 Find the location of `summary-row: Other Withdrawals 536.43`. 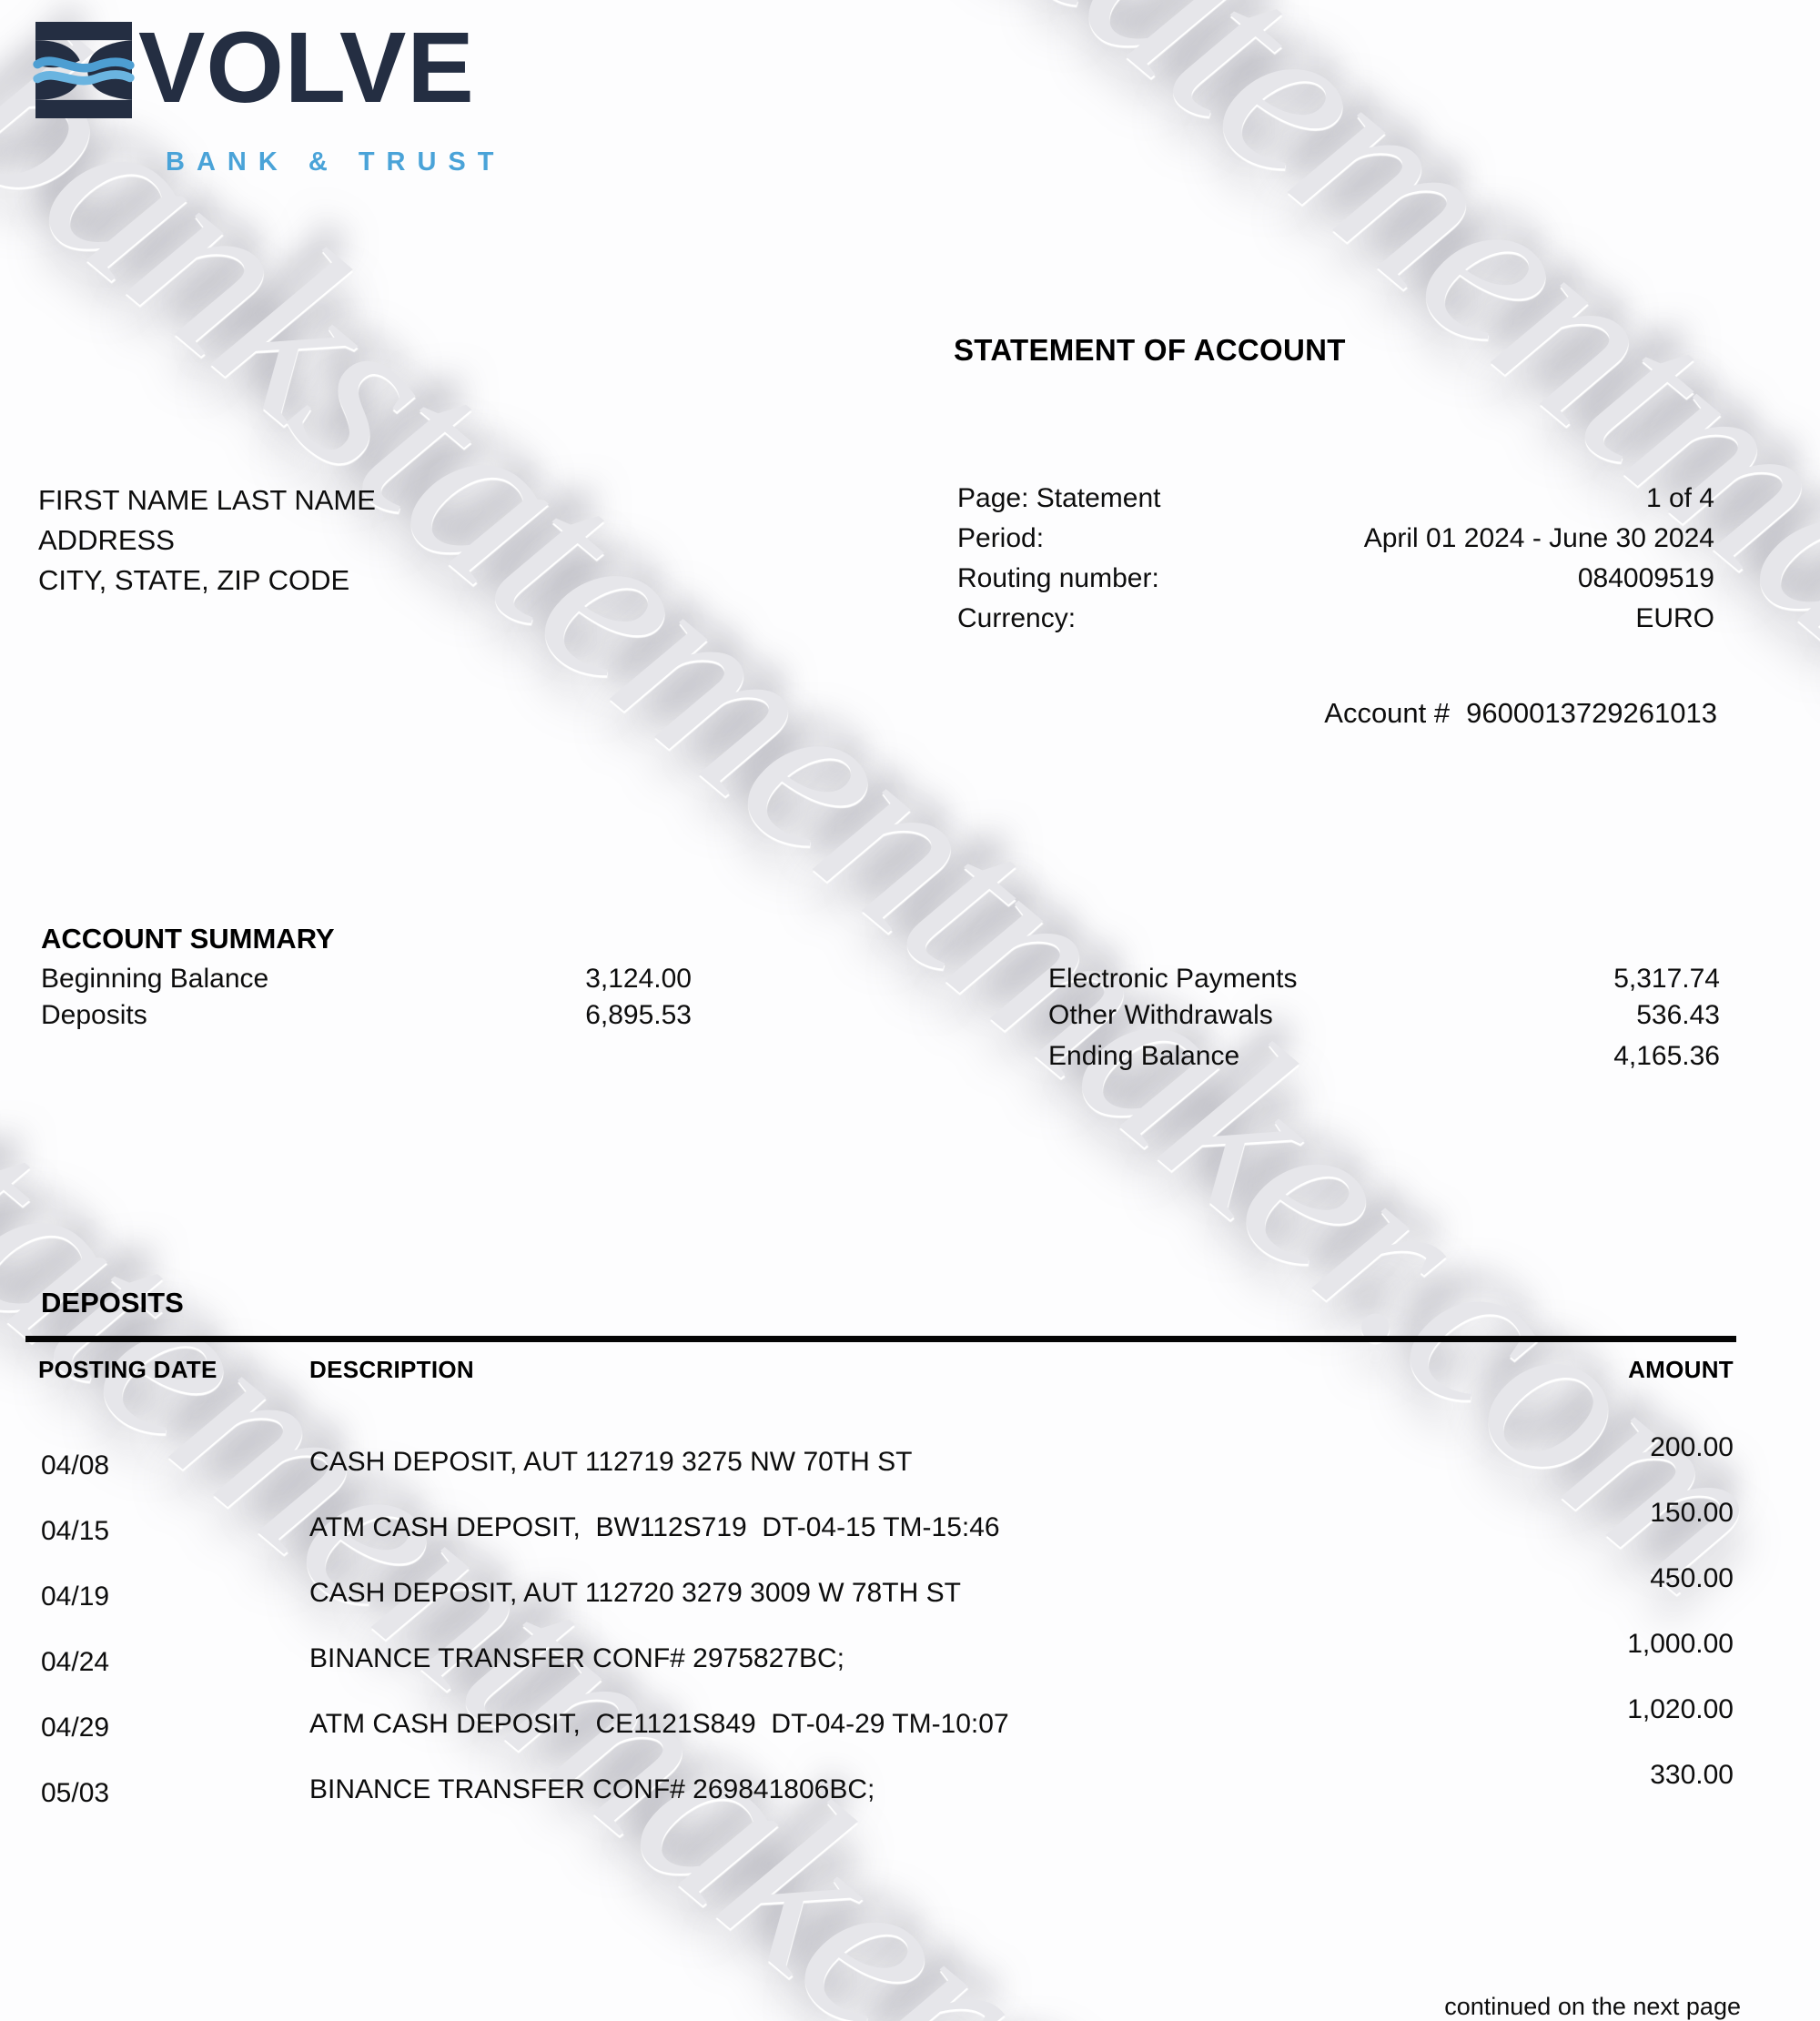

summary-row: Other Withdrawals 536.43 is located at coordinates (1384, 1016).